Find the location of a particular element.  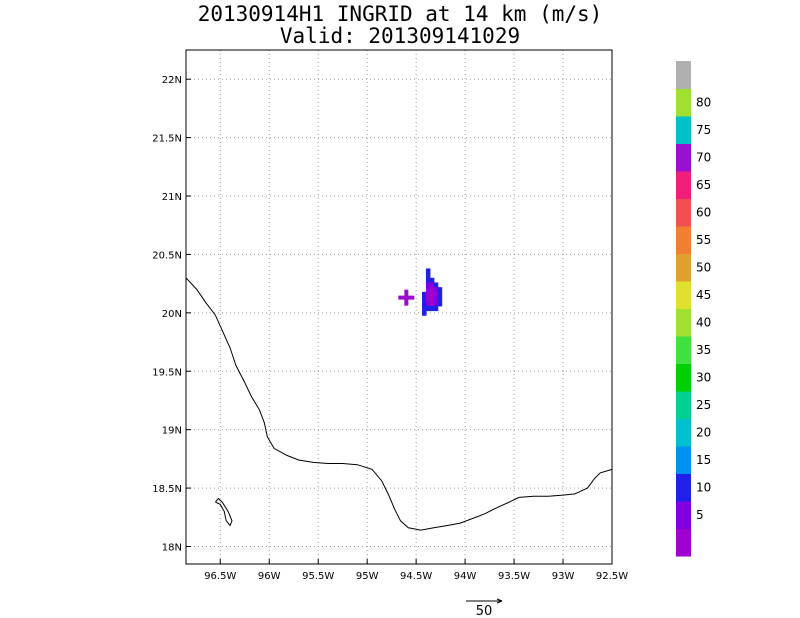

lat-tick-label: 20N is located at coordinates (172, 314).